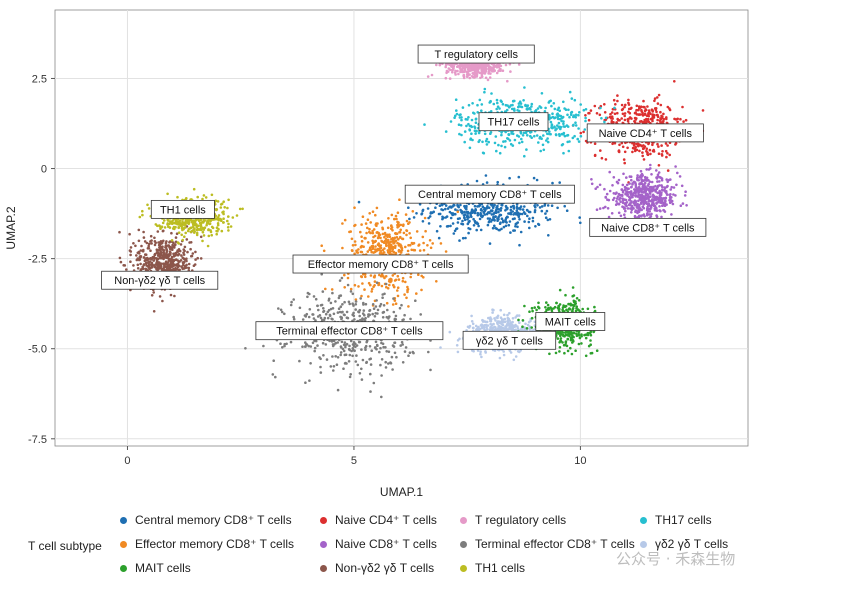 Image resolution: width=852 pixels, height=595 pixels. Describe the element at coordinates (639, 199) in the screenshot. I see `series-6-points` at that location.